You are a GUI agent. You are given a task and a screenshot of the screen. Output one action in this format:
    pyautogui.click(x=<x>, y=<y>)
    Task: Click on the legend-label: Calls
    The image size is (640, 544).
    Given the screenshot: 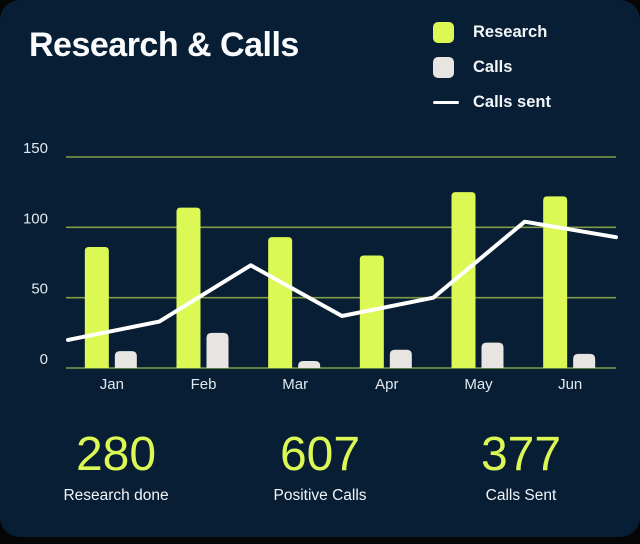 What is the action you would take?
    pyautogui.click(x=493, y=67)
    